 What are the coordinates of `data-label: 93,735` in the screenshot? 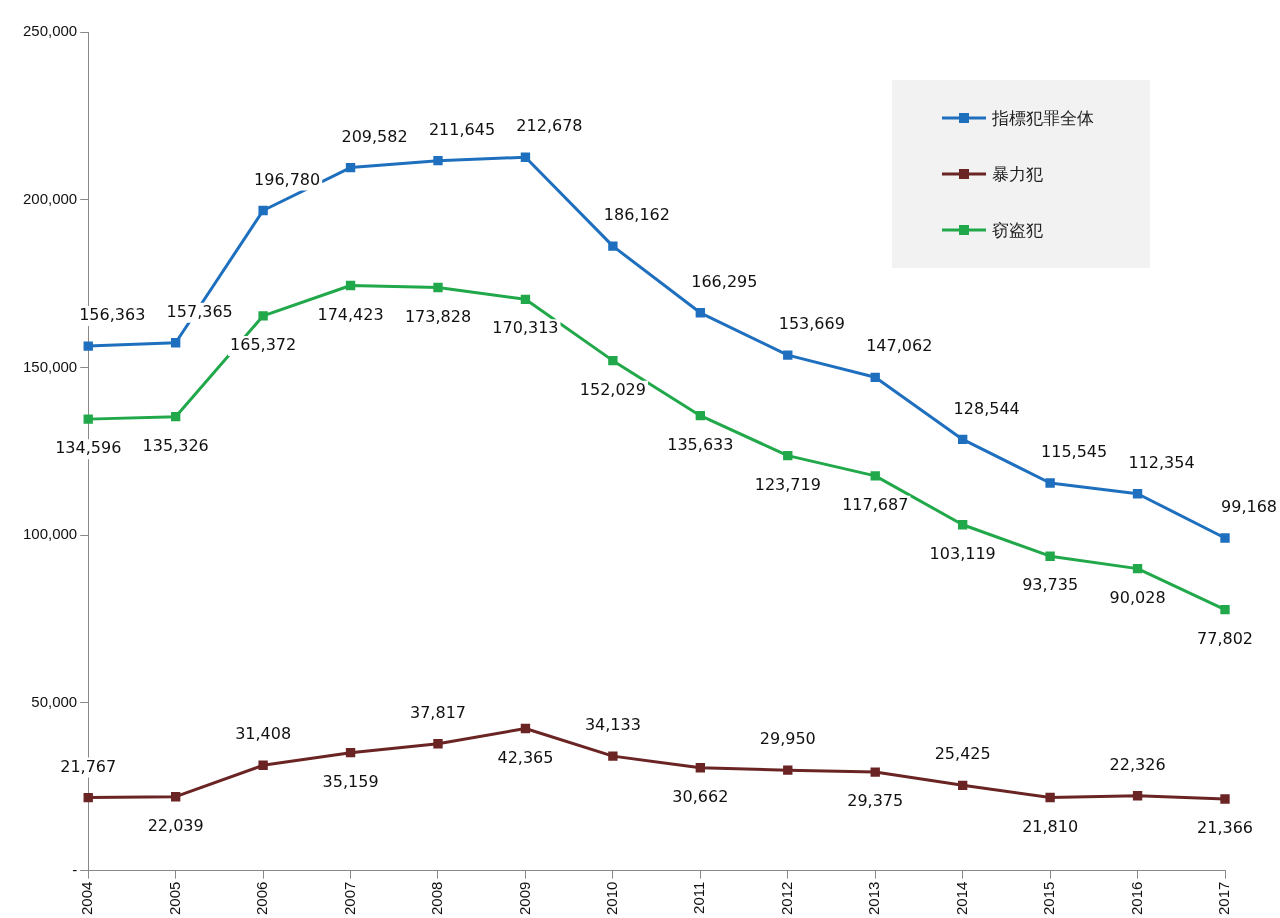 It's located at (1050, 585).